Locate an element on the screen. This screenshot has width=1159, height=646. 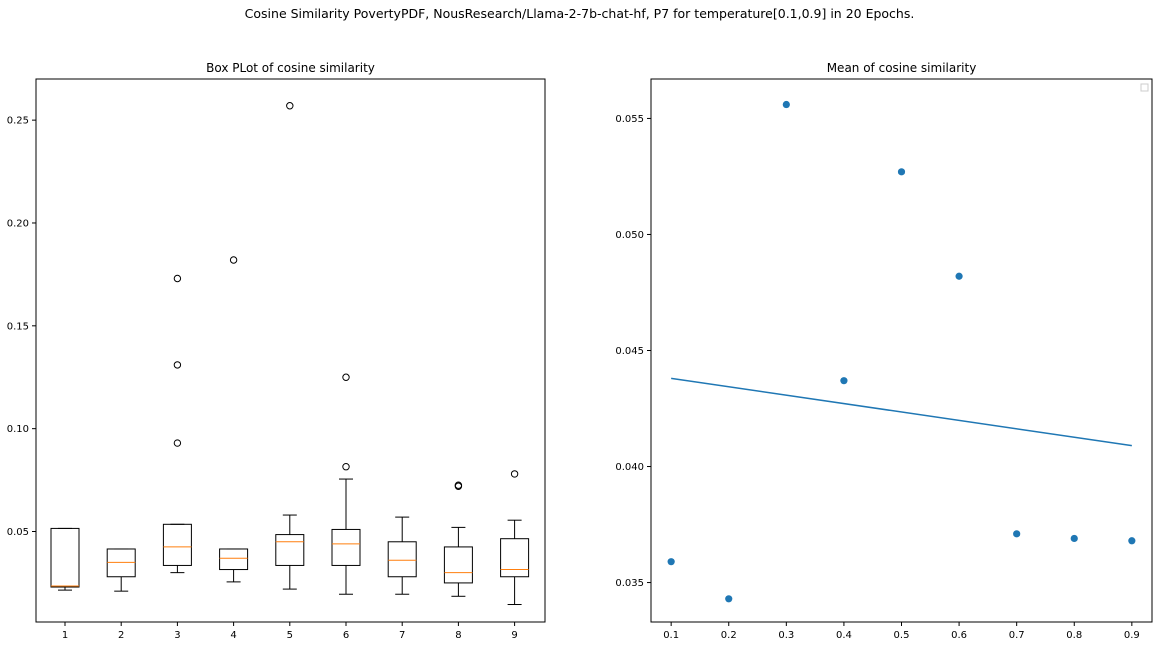
y-tick-label: 0.055 is located at coordinates (629, 119).